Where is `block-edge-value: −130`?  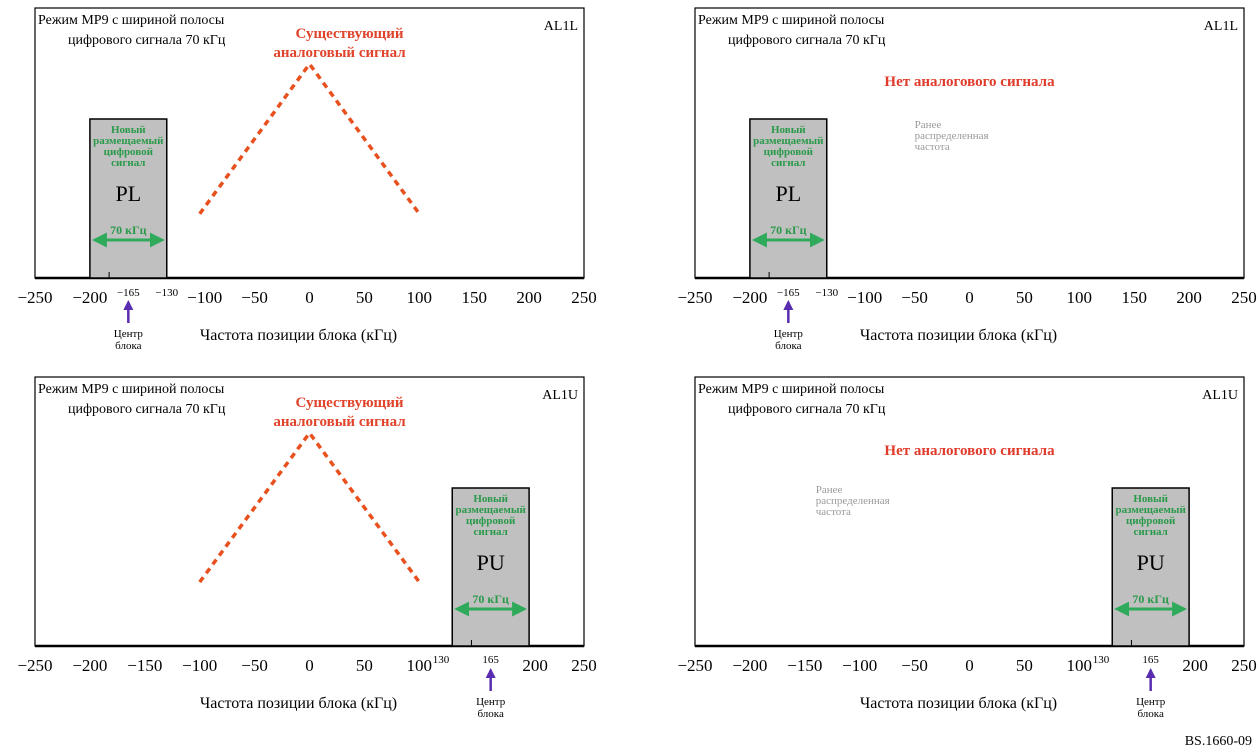
block-edge-value: −130 is located at coordinates (826, 293).